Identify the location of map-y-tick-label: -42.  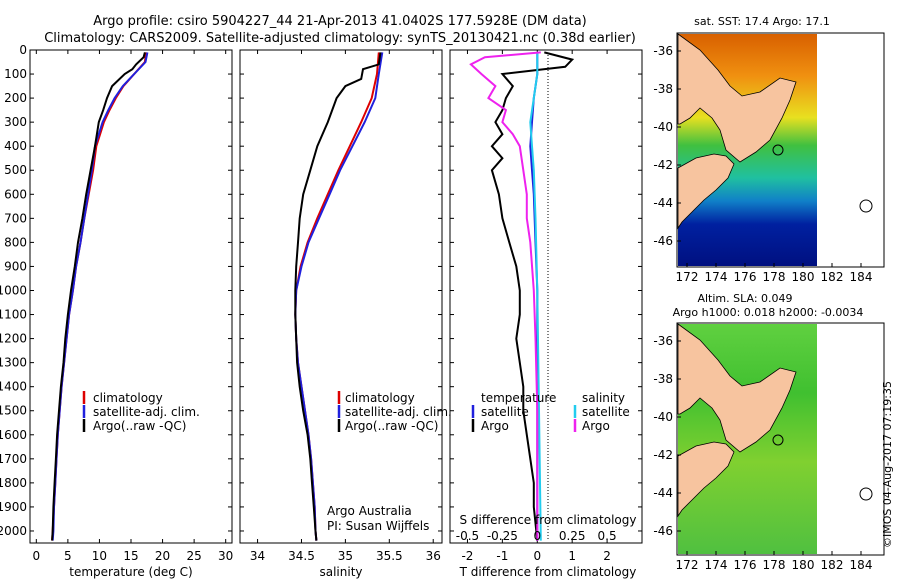
(663, 165).